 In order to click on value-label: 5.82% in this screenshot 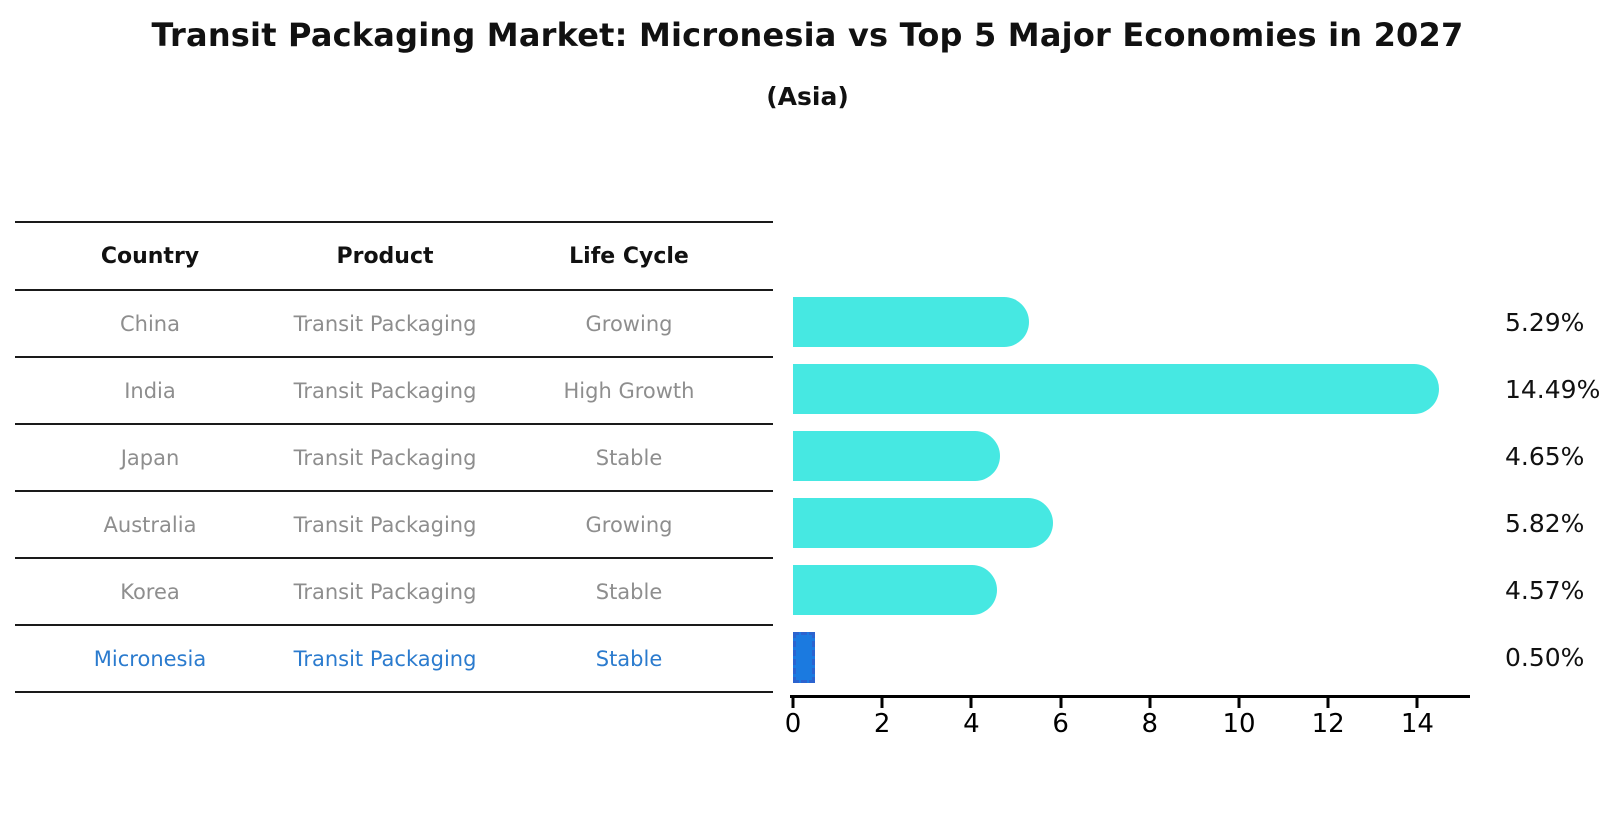, I will do `click(1545, 523)`.